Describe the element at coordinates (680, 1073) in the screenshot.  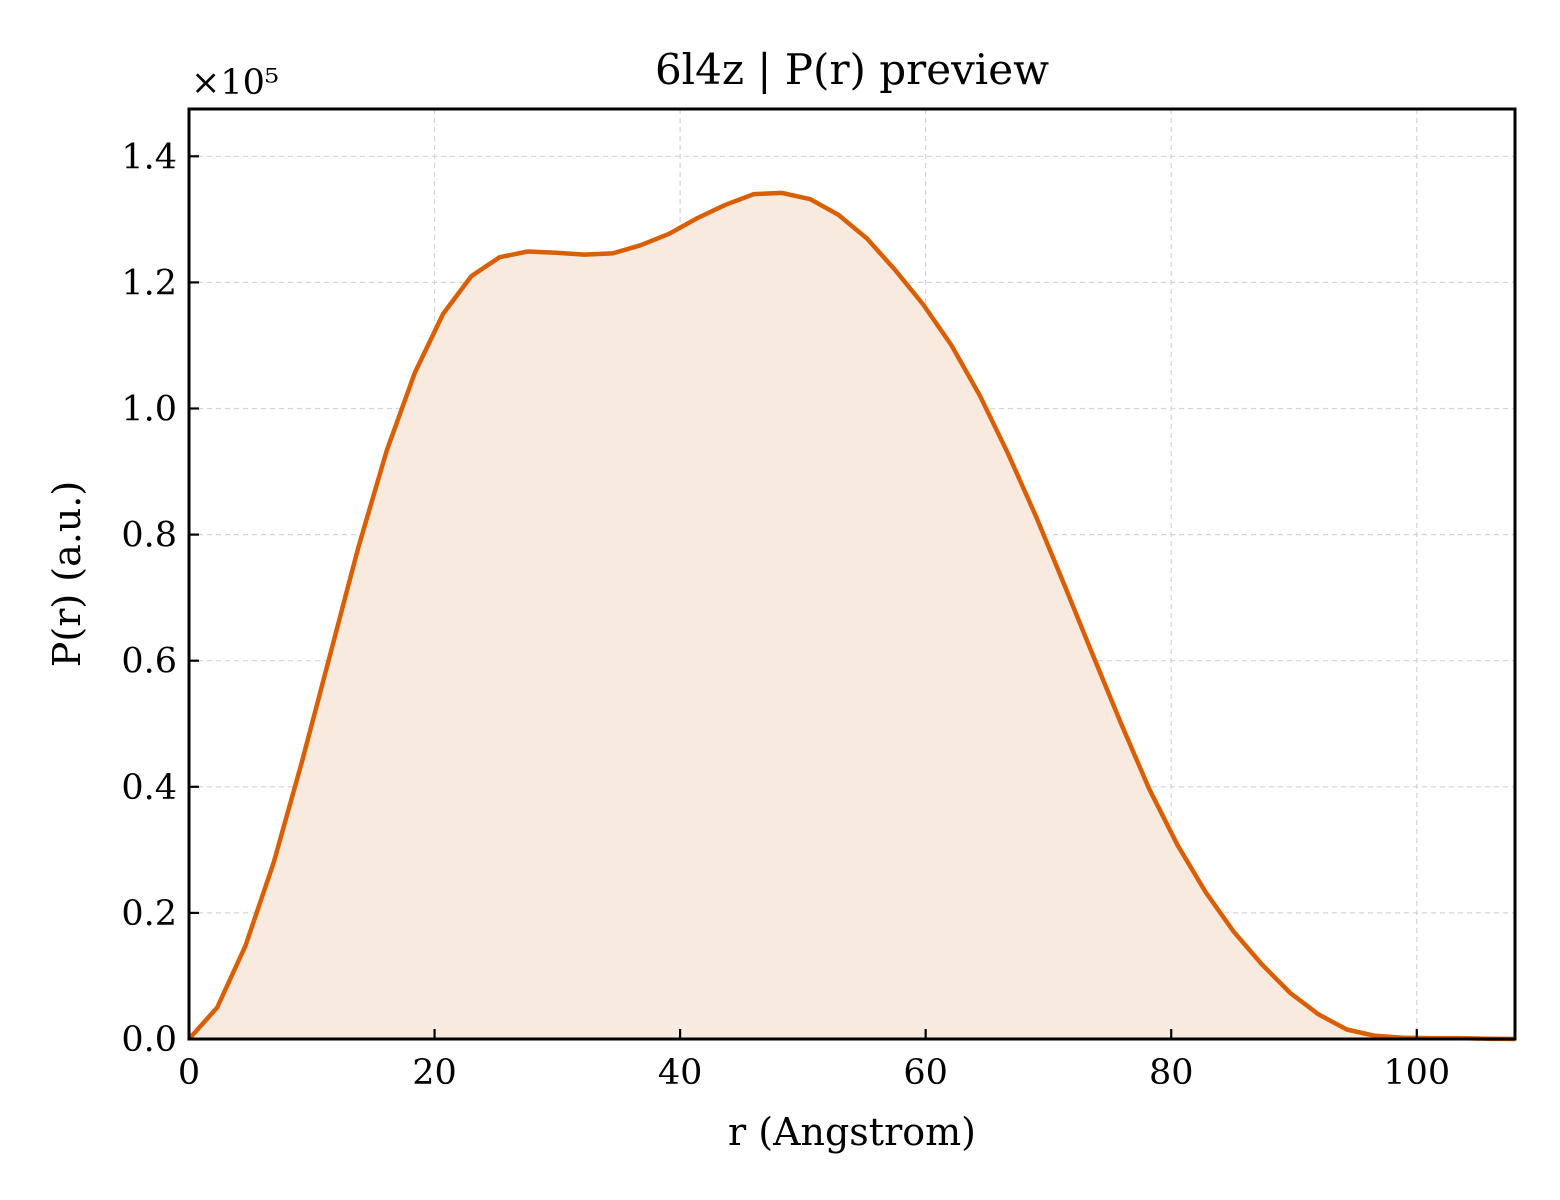
I see `x-tick-label: 40` at that location.